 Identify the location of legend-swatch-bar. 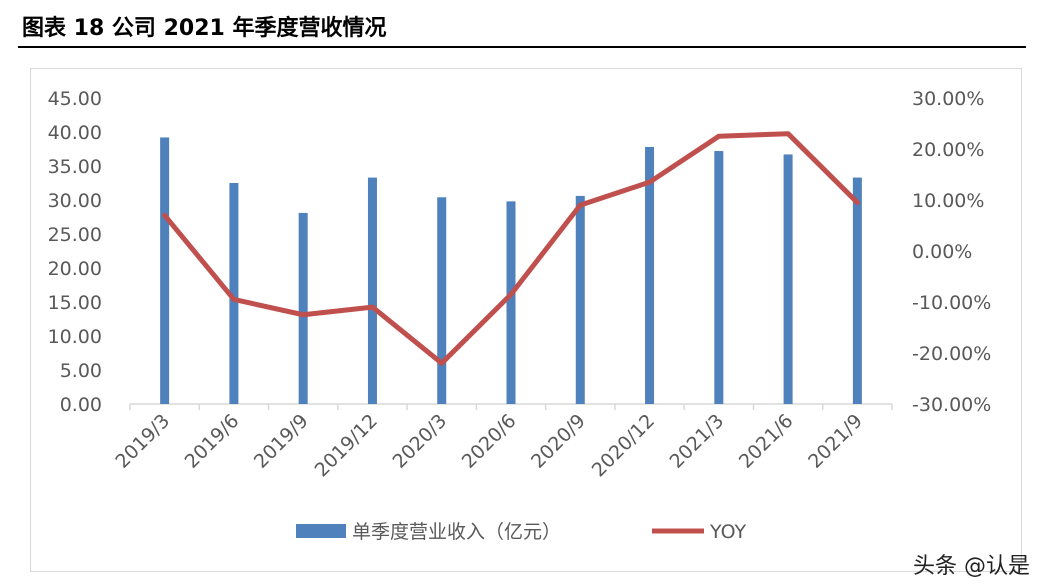
(321, 531).